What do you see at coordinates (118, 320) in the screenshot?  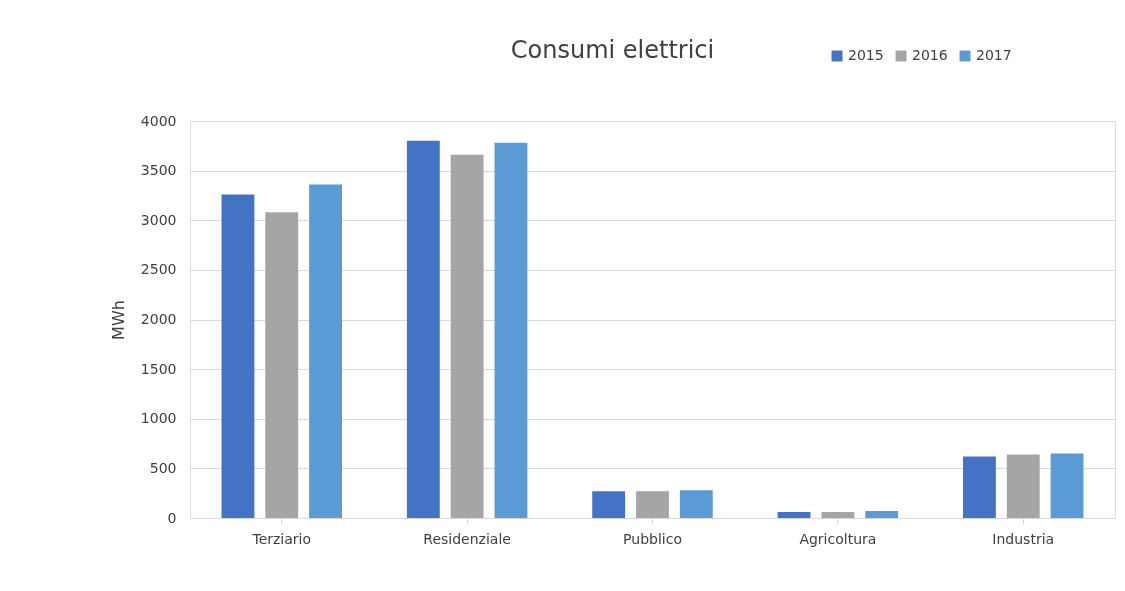 I see `y-axis-title: MWh` at bounding box center [118, 320].